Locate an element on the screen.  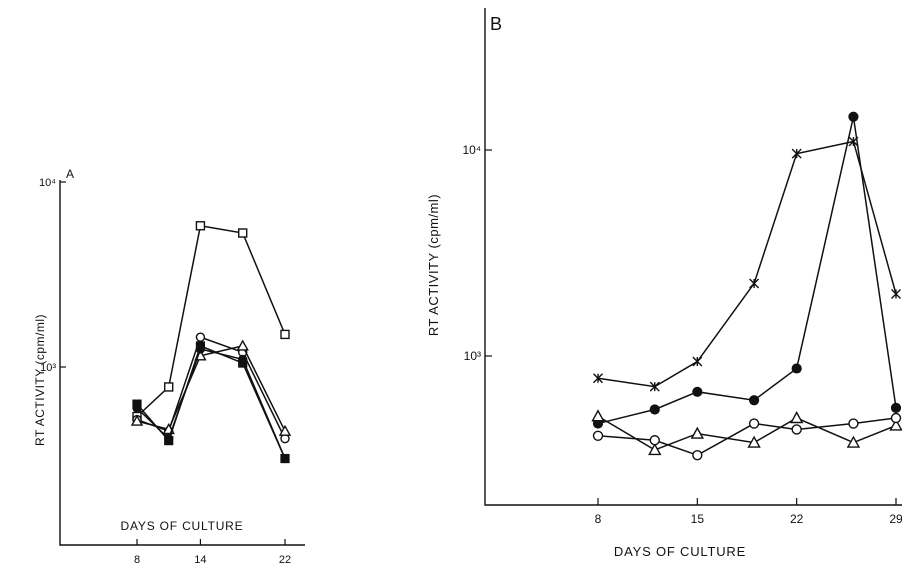
panel-b-x-tick-label: 8 is located at coordinates (598, 519).